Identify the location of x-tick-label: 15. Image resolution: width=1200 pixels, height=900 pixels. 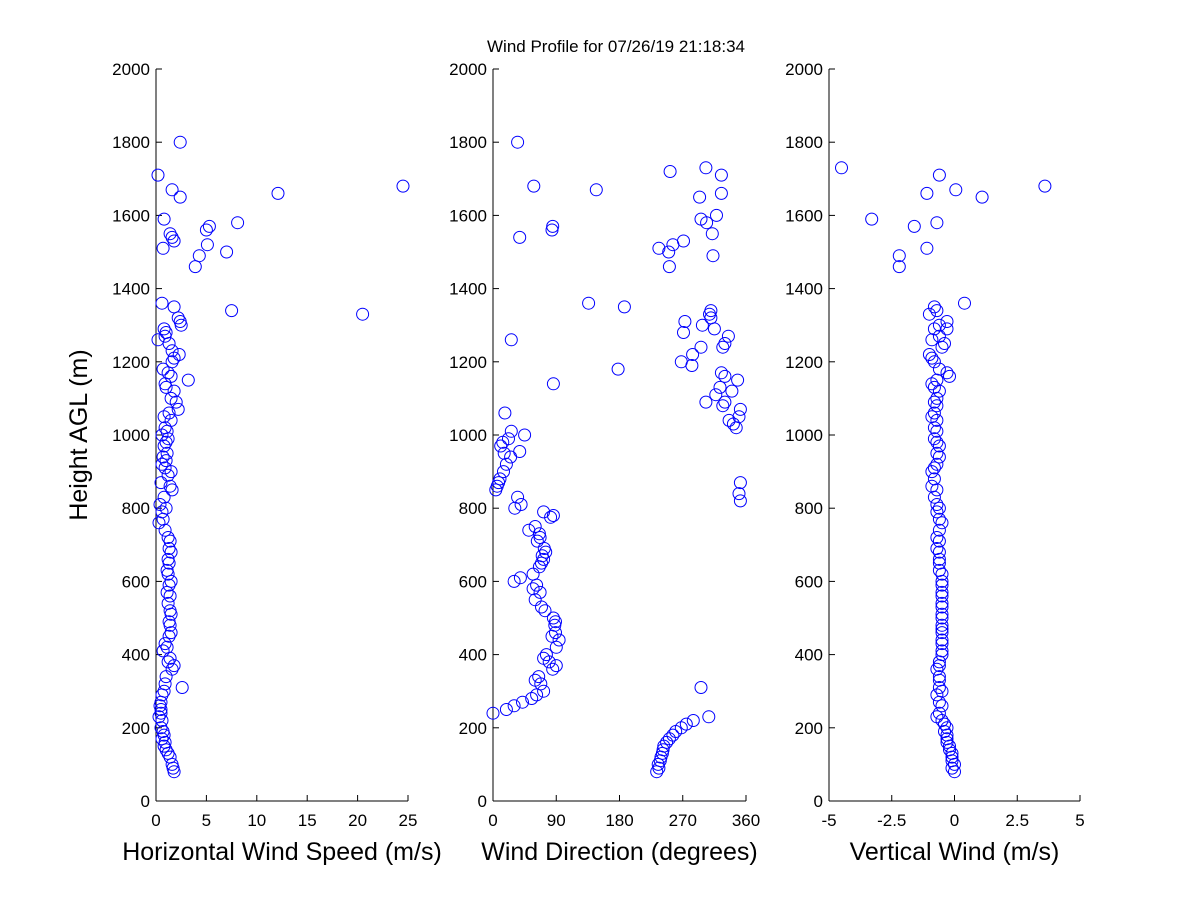
(307, 820).